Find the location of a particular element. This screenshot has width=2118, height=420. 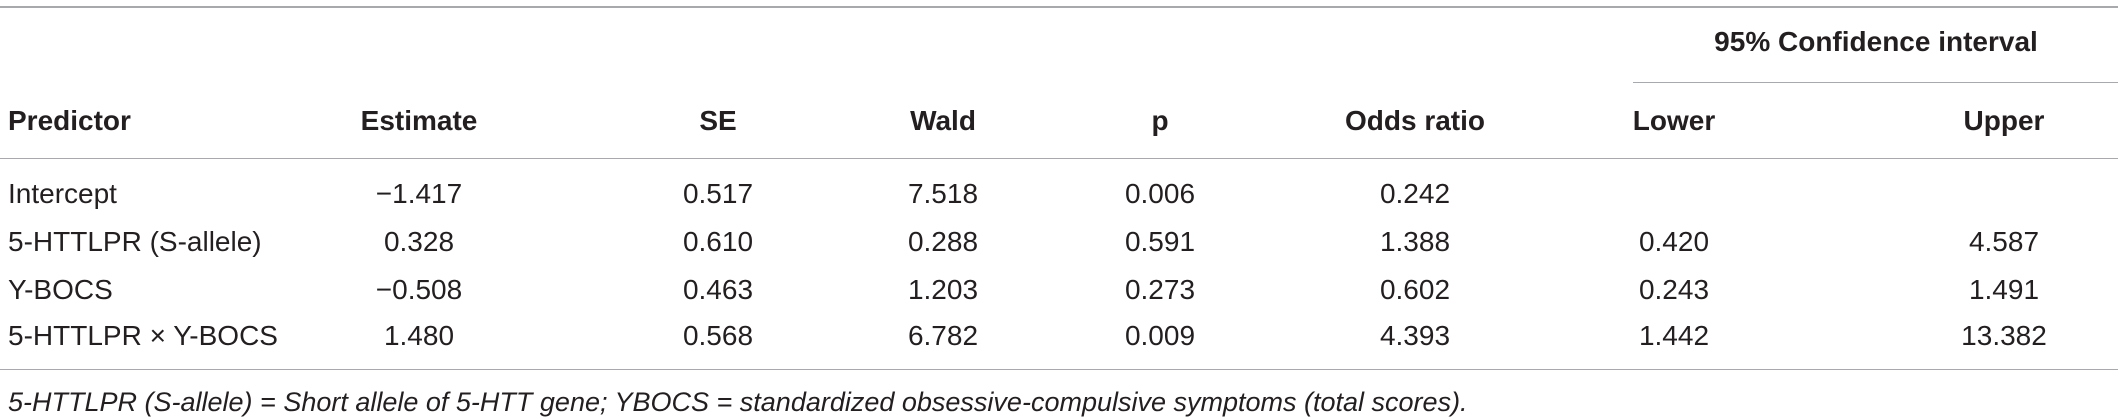

cell-p: 0.006 is located at coordinates (1160, 193).